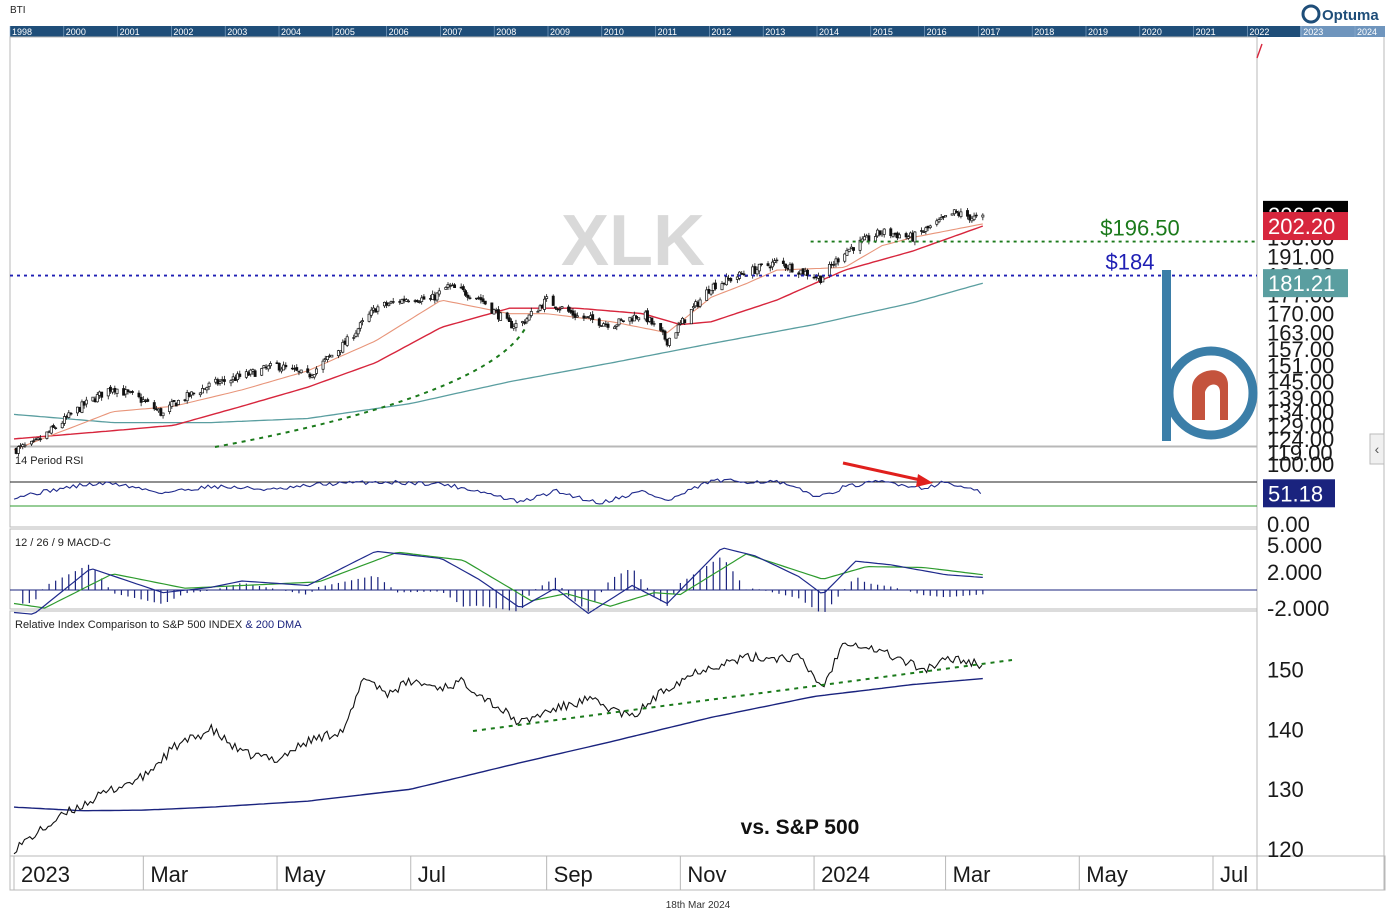 The width and height of the screenshot is (1387, 924). What do you see at coordinates (630, 873) in the screenshot?
I see `x-axis: 2023 Mar May Jul Sep Nov 2024 Mar May Jul` at bounding box center [630, 873].